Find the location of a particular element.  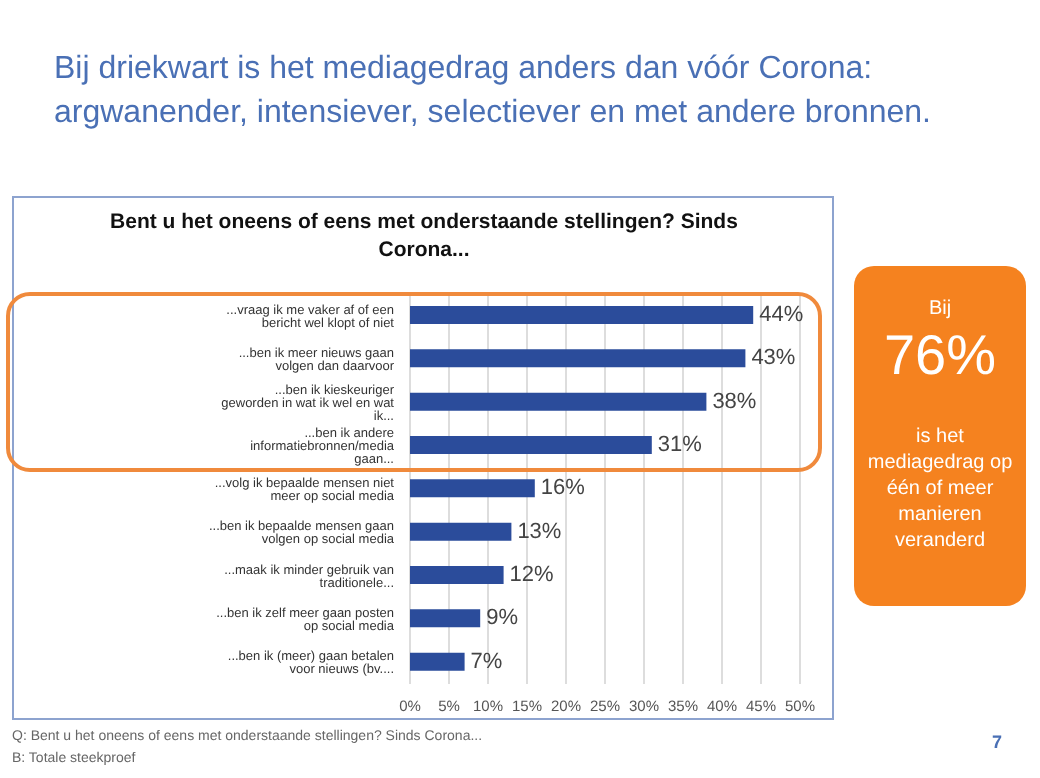

data-label: 44% is located at coordinates (781, 315).